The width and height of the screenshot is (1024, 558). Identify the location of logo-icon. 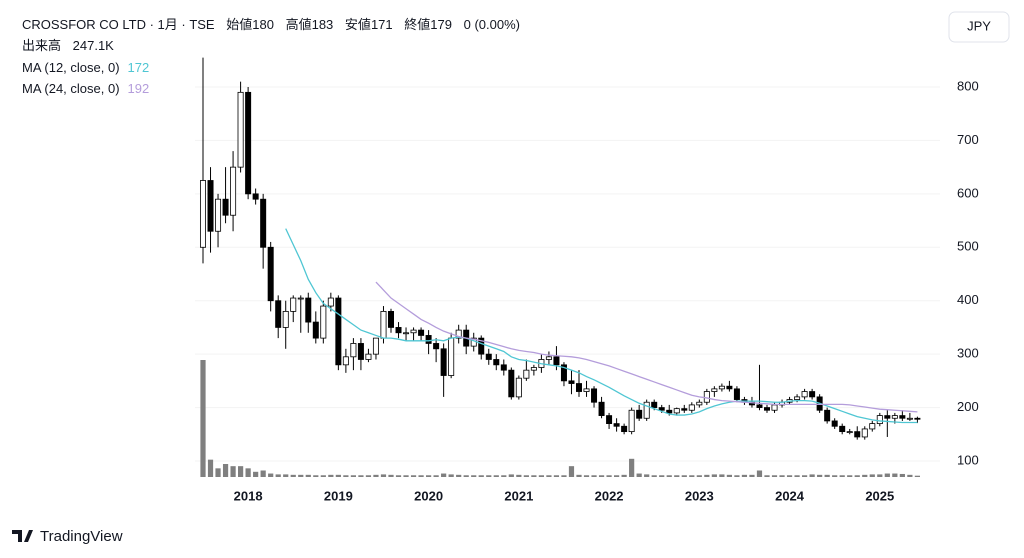
(22, 536).